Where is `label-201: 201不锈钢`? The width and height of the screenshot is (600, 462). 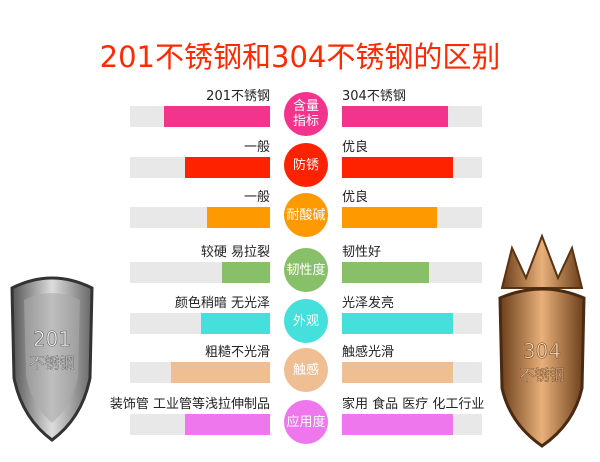
label-201: 201不锈钢 is located at coordinates (238, 96).